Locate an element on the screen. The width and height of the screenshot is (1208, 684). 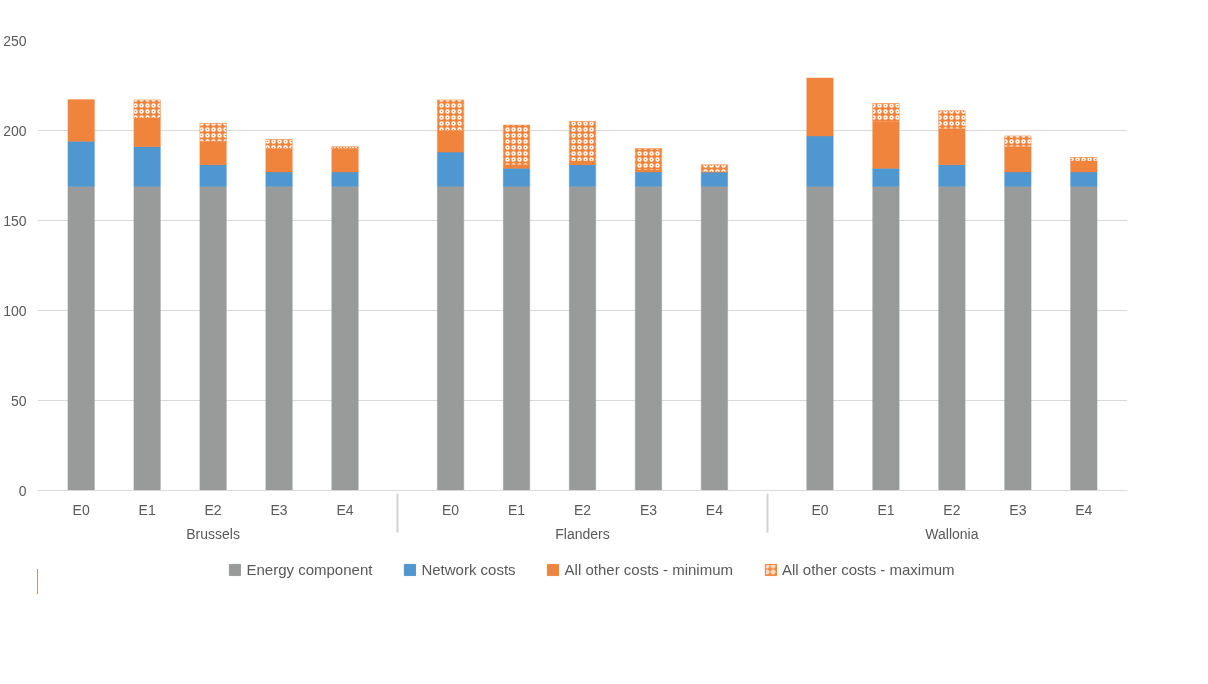
legend-label: Network costs is located at coordinates (468, 569).